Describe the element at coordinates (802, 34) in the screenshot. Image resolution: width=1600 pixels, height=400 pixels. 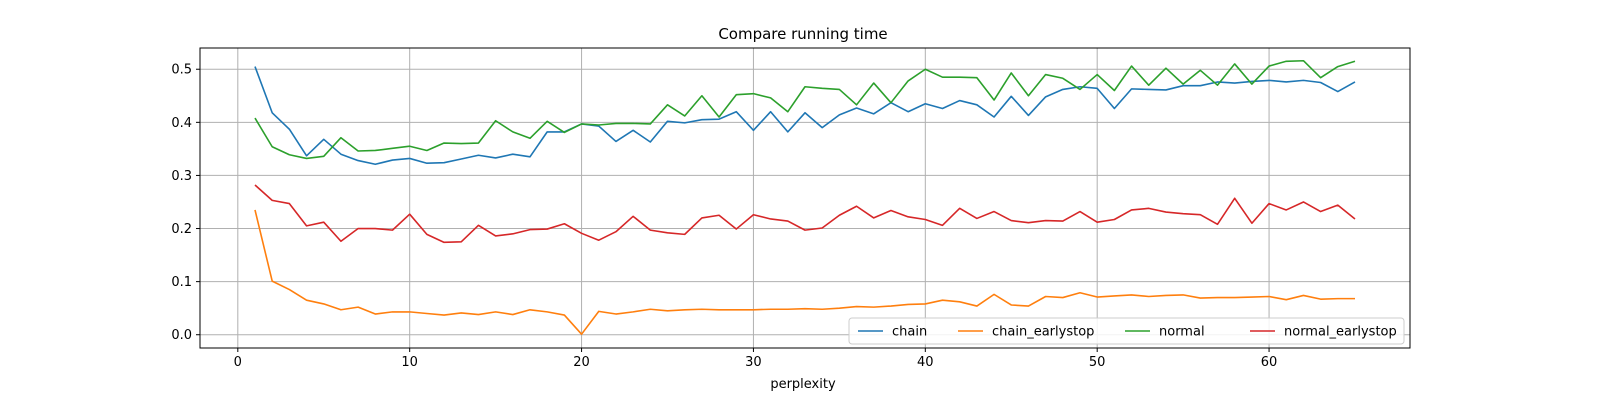
I see `chart-title: Compare running time` at that location.